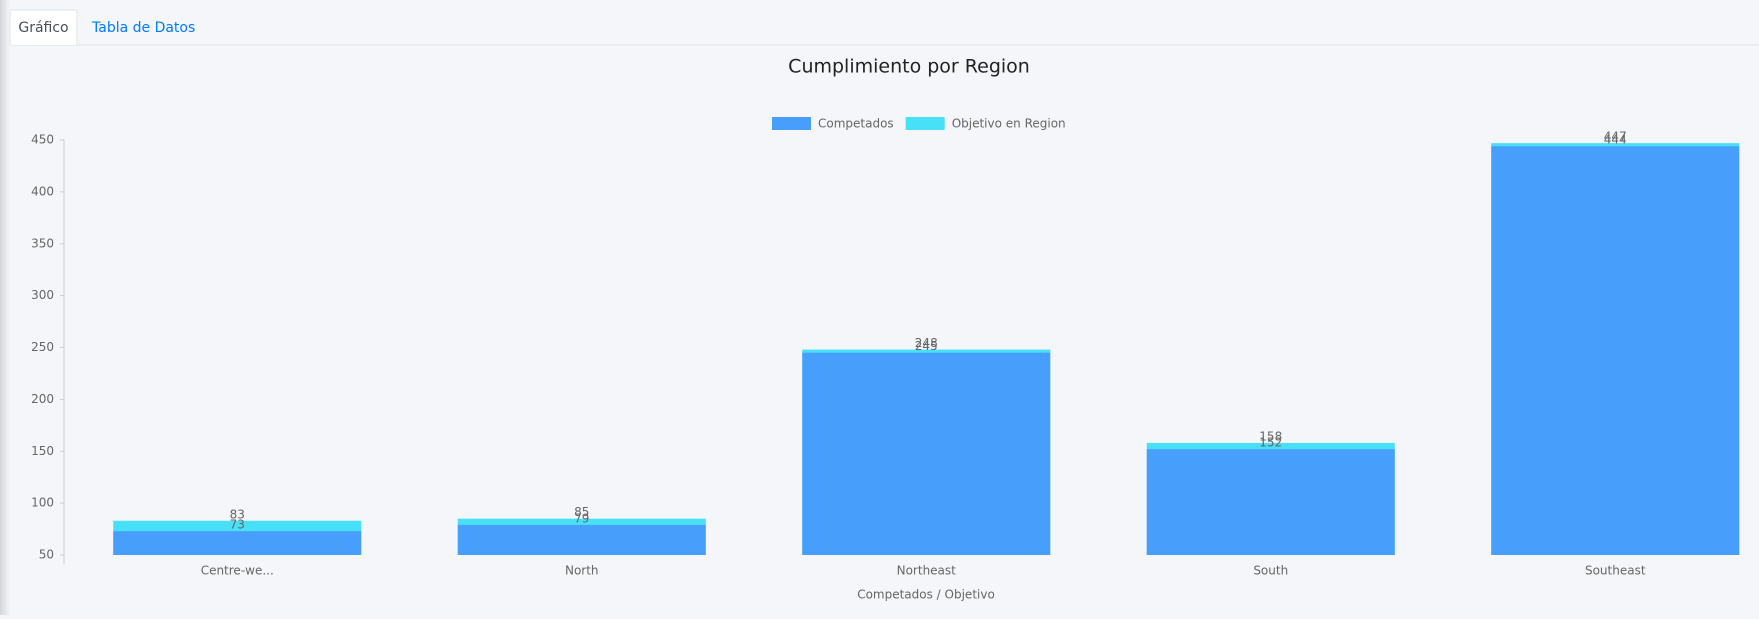 The image size is (1759, 619). I want to click on chart-title: Cumplimiento por Region, so click(909, 67).